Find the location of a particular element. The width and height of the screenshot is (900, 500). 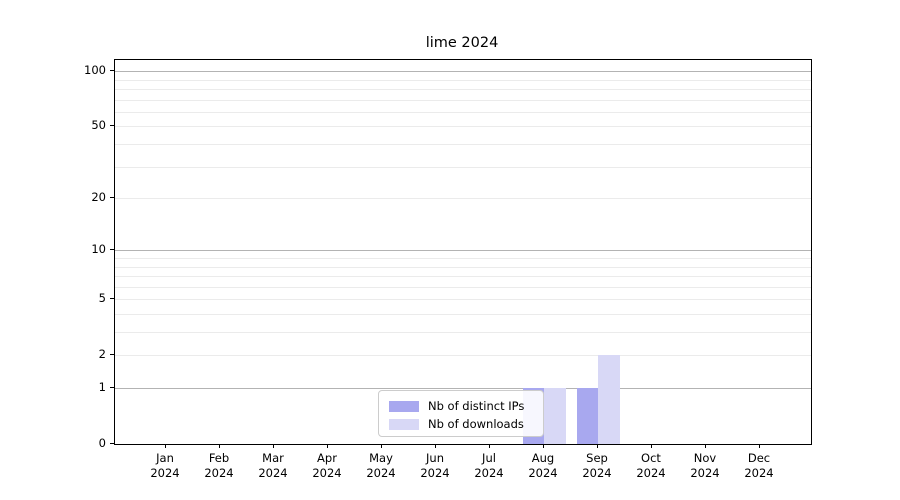

bar-downloads-aug is located at coordinates (555, 416).